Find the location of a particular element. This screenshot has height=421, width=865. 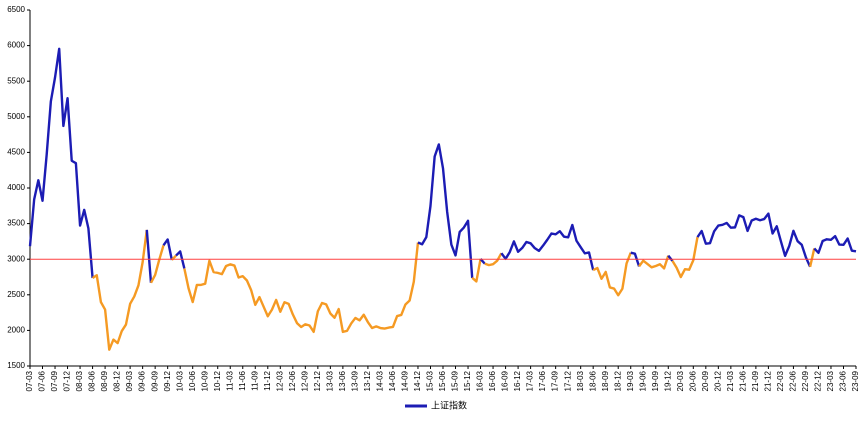

legend-text: 上证指数 is located at coordinates (449, 404).